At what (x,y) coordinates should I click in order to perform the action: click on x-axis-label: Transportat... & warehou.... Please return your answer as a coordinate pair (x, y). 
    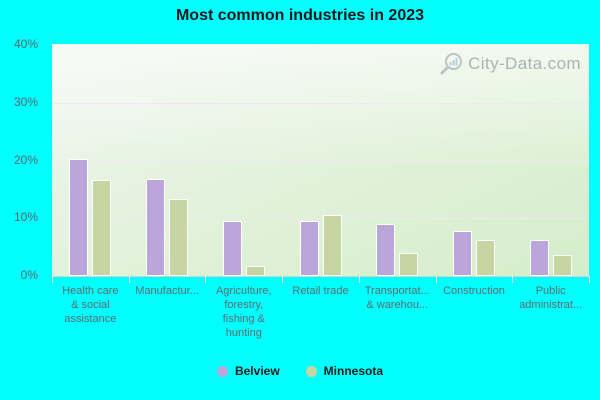
    Looking at the image, I should click on (397, 298).